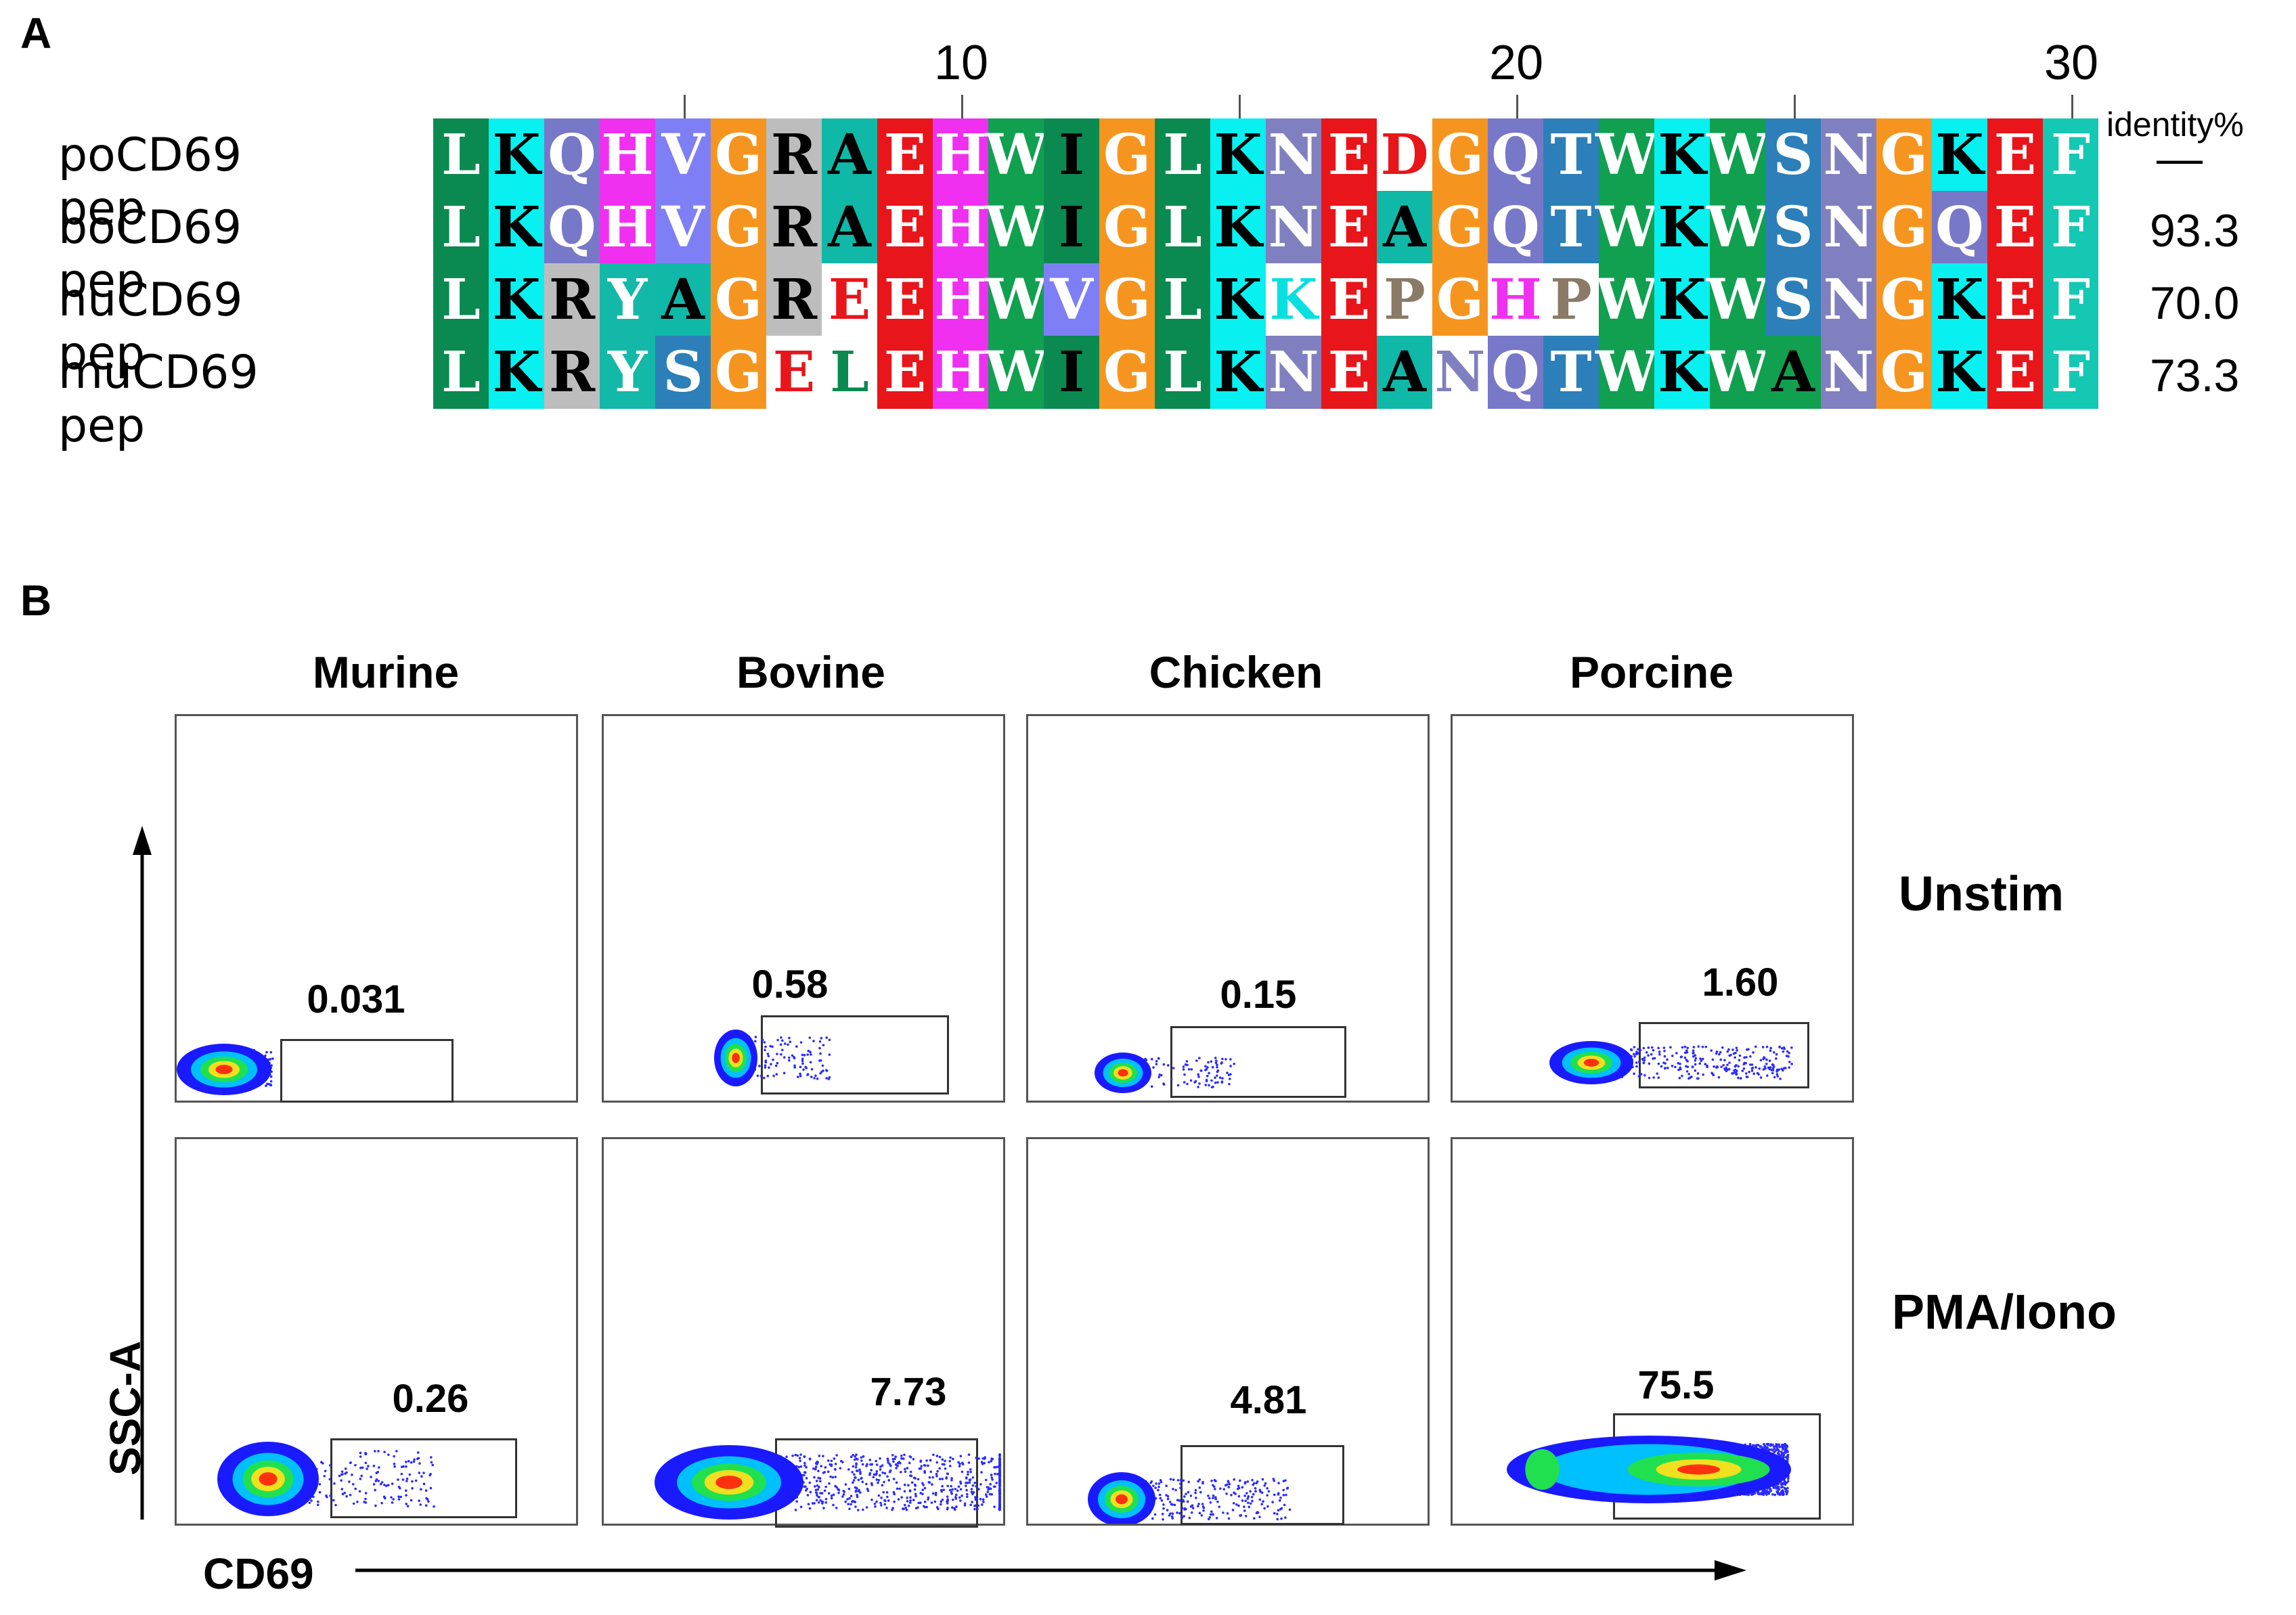 The width and height of the screenshot is (2296, 1615). What do you see at coordinates (1571, 227) in the screenshot?
I see `residue-cell: T` at bounding box center [1571, 227].